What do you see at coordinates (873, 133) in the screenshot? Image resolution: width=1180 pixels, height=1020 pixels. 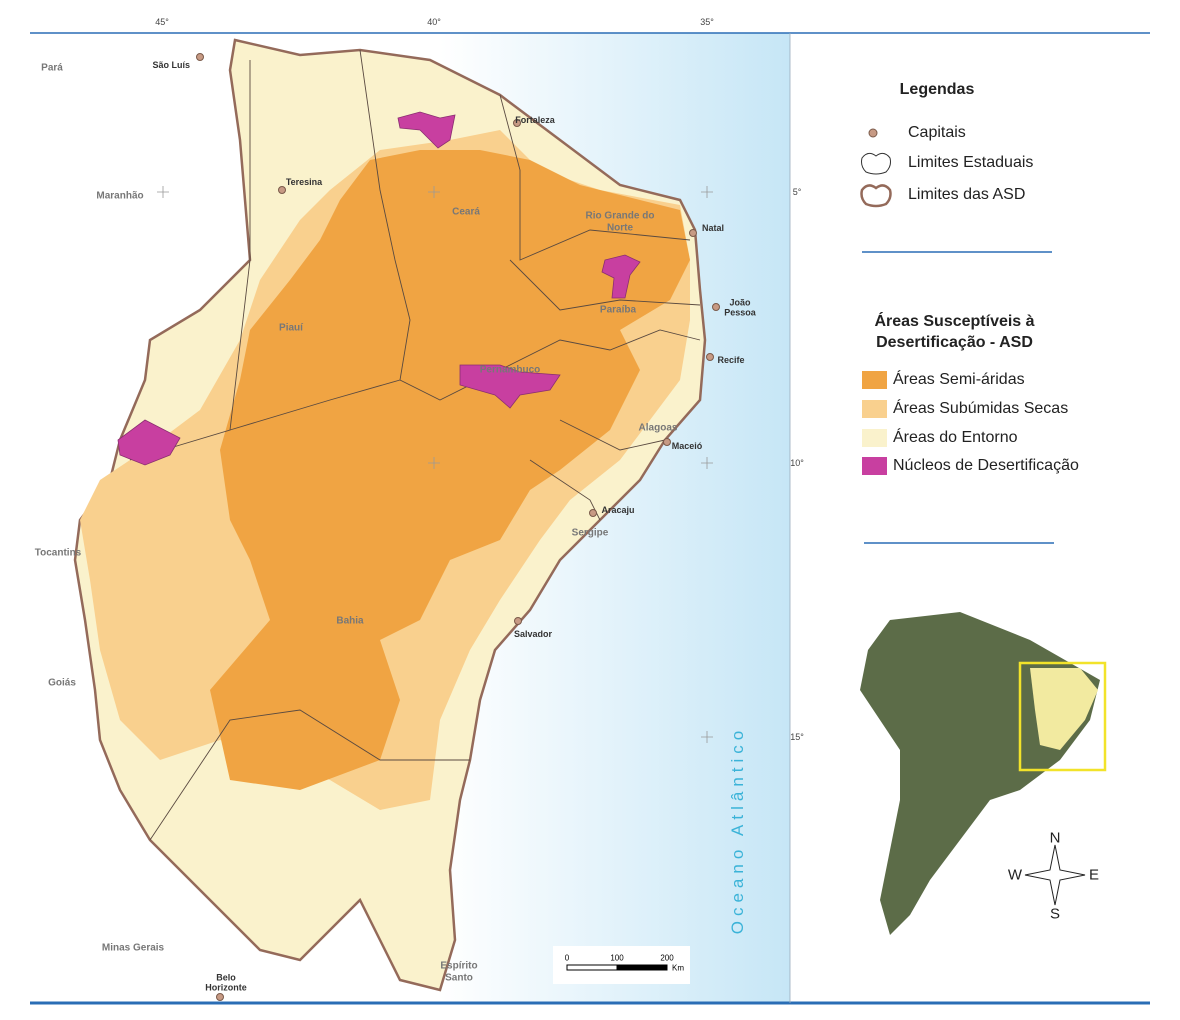 I see `legend-capital-icon` at bounding box center [873, 133].